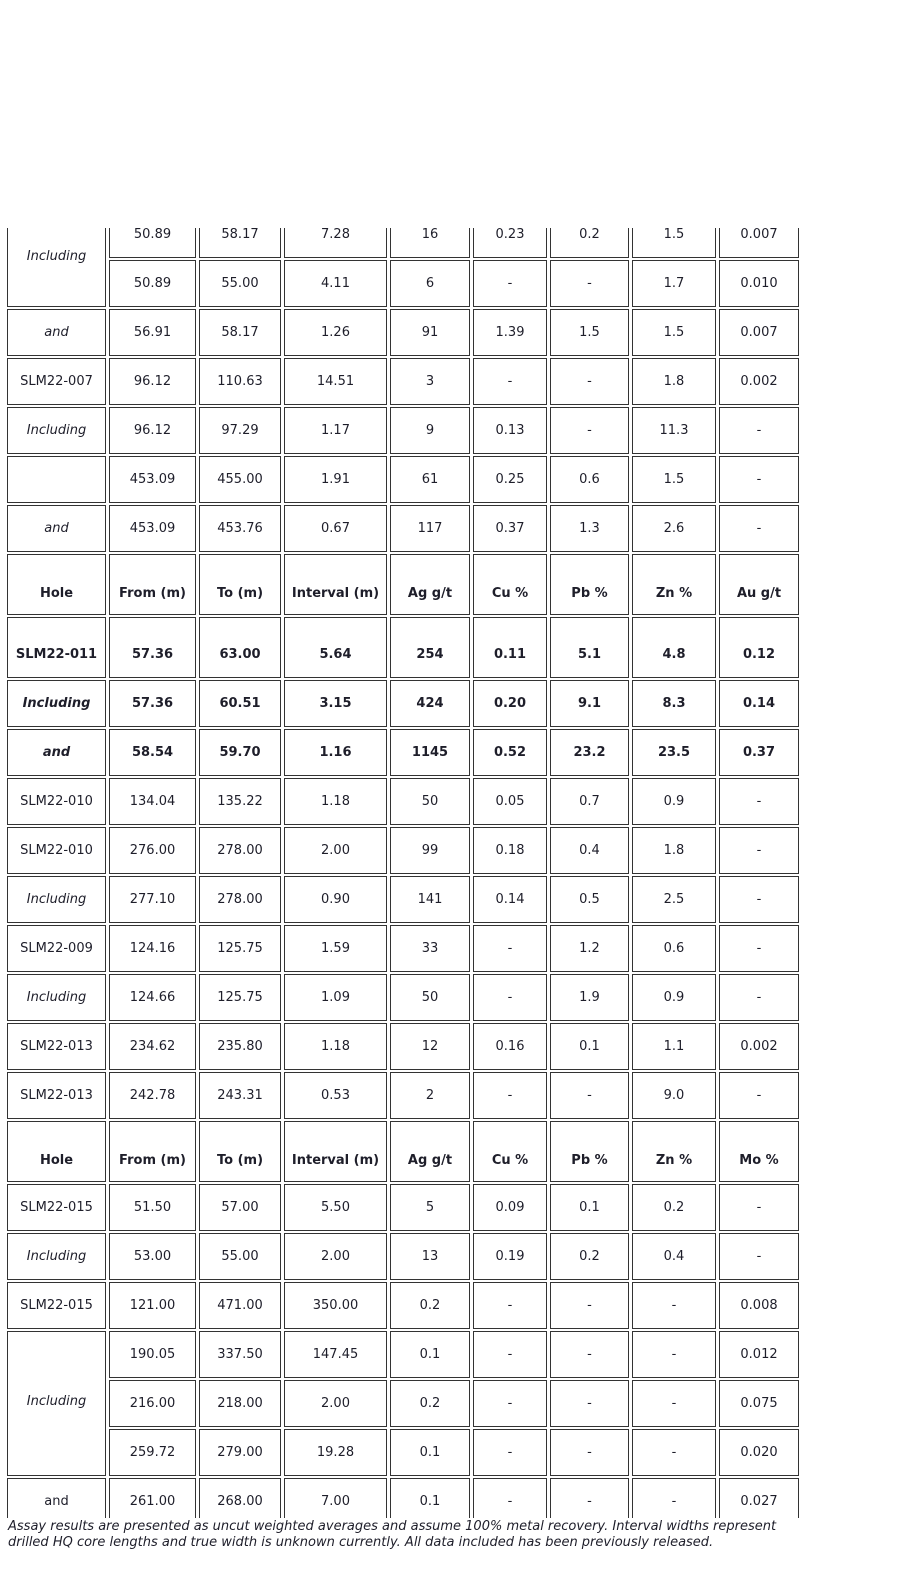  Describe the element at coordinates (335, 1256) in the screenshot. I see `value-cell: 2.00` at that location.